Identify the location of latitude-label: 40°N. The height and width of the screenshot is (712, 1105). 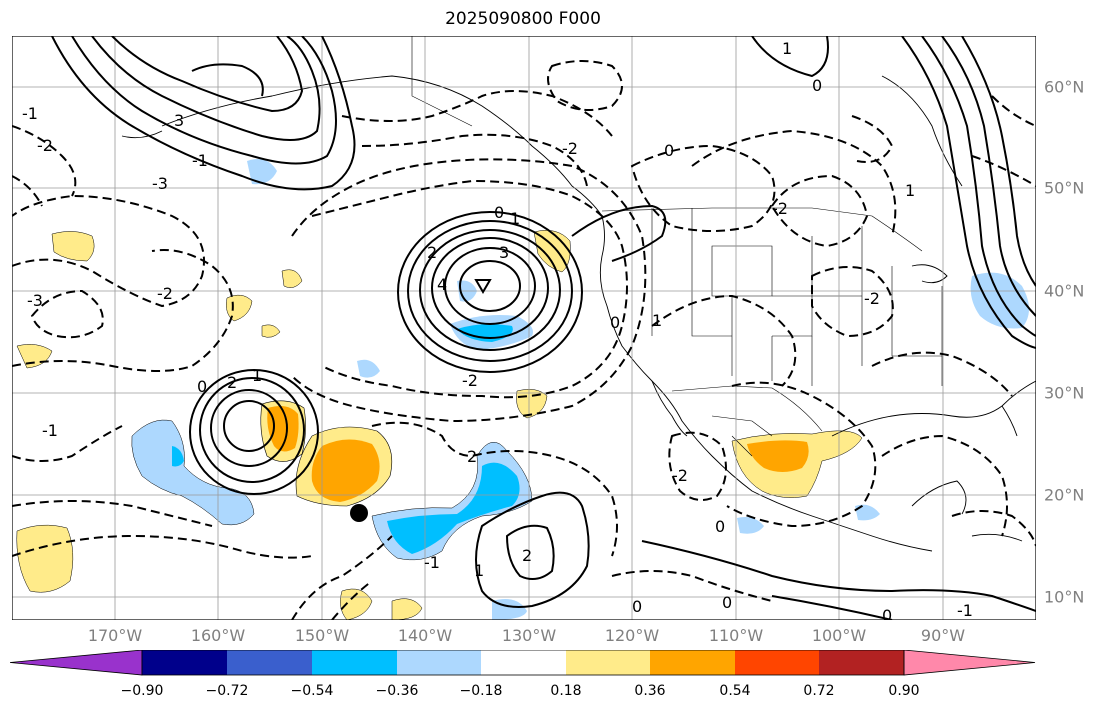
(1064, 291).